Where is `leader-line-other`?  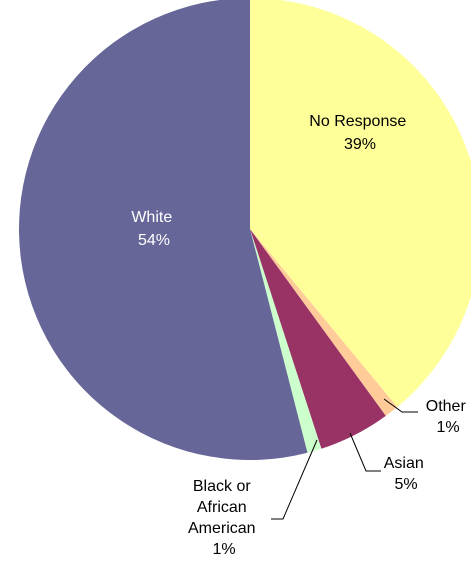 leader-line-other is located at coordinates (400, 405).